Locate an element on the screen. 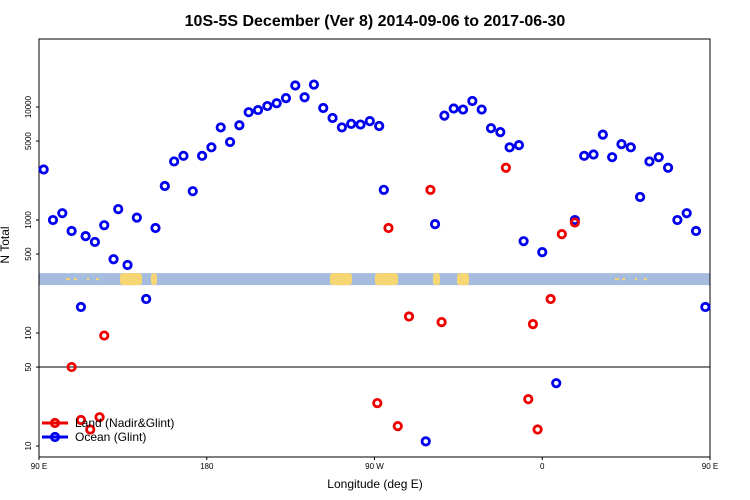  x-axis: 90 E 180 90 W 0 90 E is located at coordinates (374, 464).